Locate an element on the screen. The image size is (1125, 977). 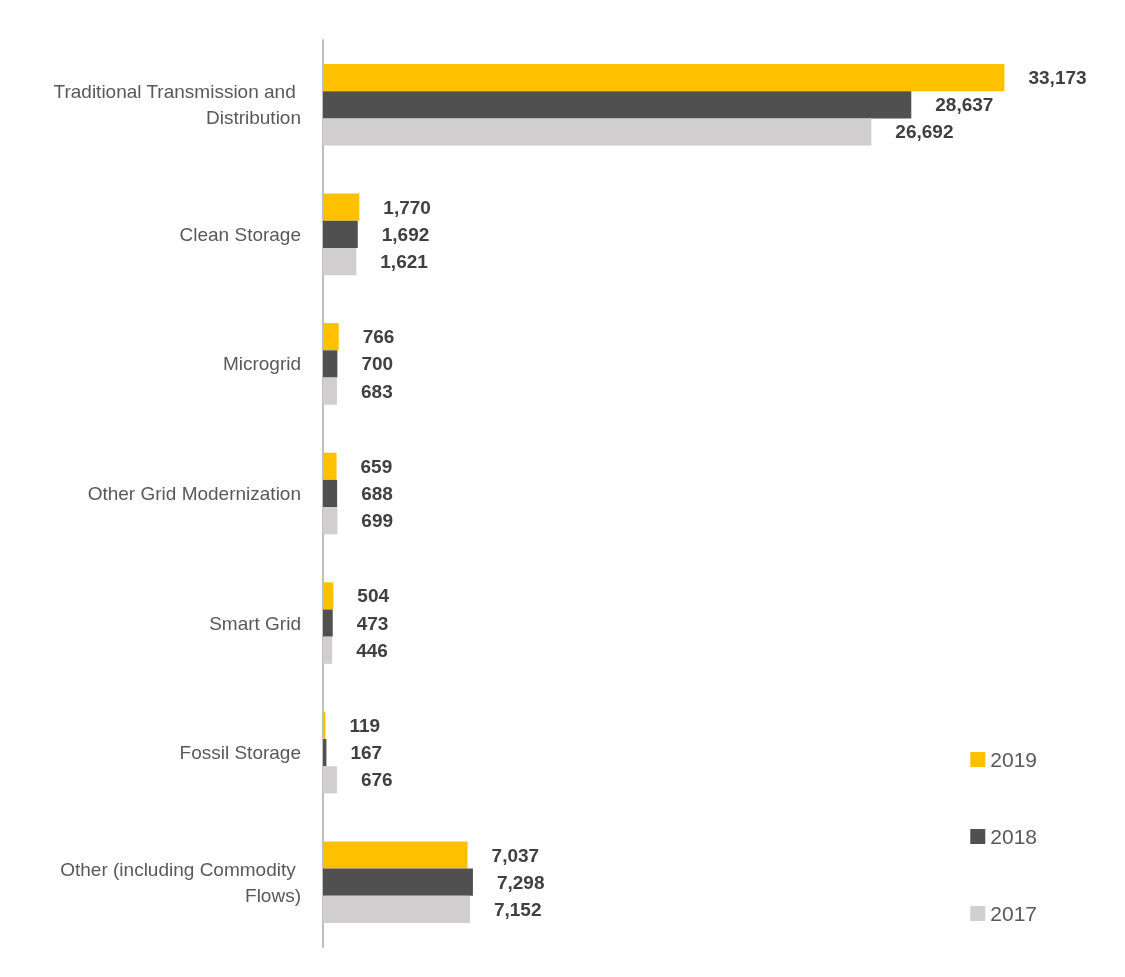
data-label: 683 is located at coordinates (377, 391).